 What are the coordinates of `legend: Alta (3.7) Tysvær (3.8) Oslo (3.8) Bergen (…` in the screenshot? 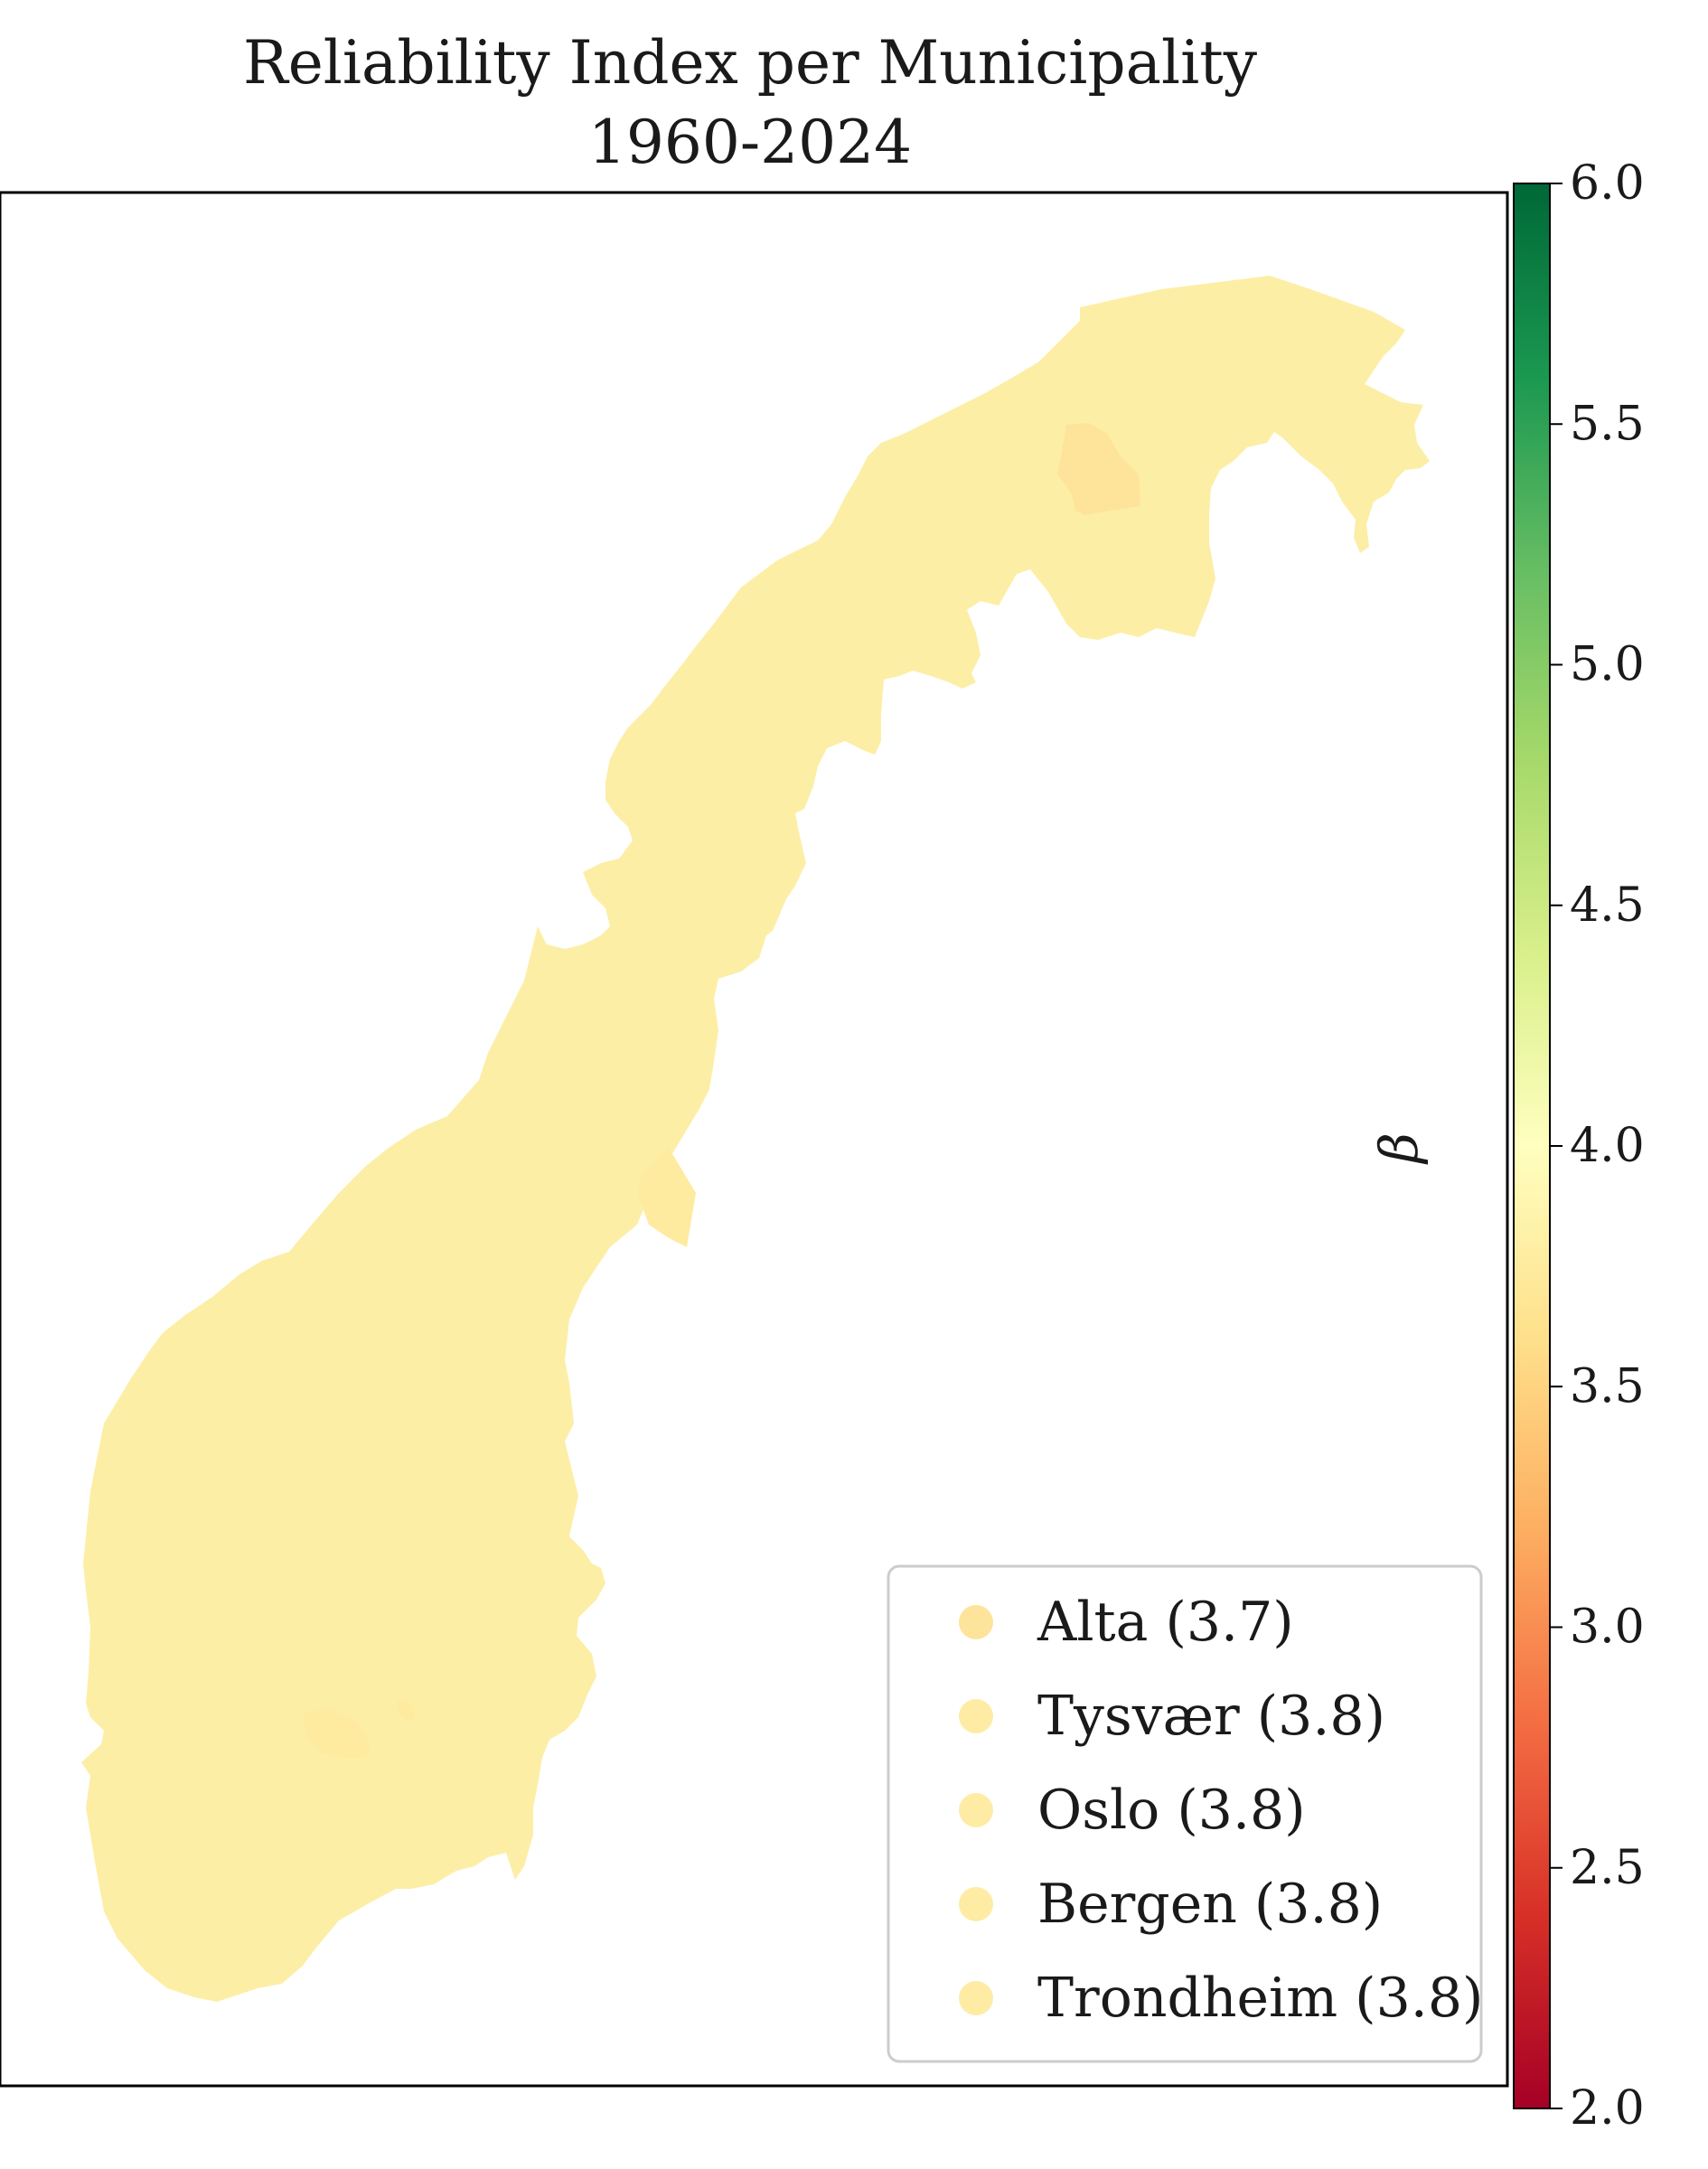 It's located at (1185, 1814).